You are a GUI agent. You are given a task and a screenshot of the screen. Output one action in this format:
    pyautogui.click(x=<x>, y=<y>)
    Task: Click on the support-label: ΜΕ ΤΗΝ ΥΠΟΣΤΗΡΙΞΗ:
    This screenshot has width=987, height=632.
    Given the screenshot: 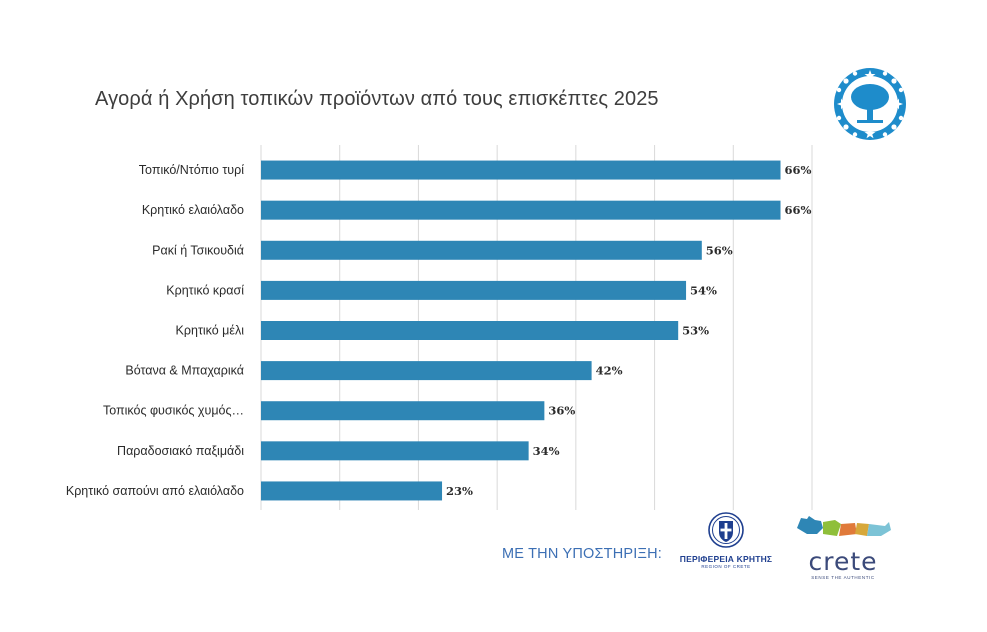 What is the action you would take?
    pyautogui.click(x=582, y=554)
    